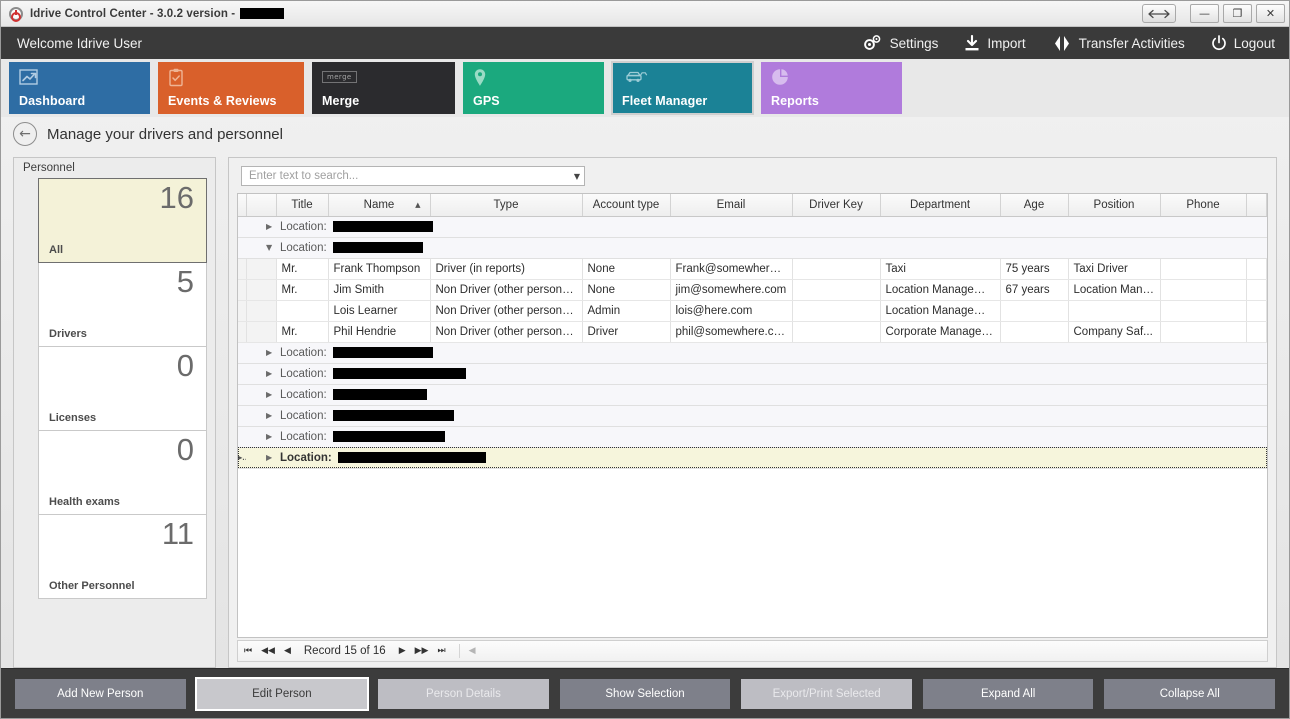 The width and height of the screenshot is (1290, 719). Describe the element at coordinates (79, 88) in the screenshot. I see `tab-dashboard: Dashboard` at that location.